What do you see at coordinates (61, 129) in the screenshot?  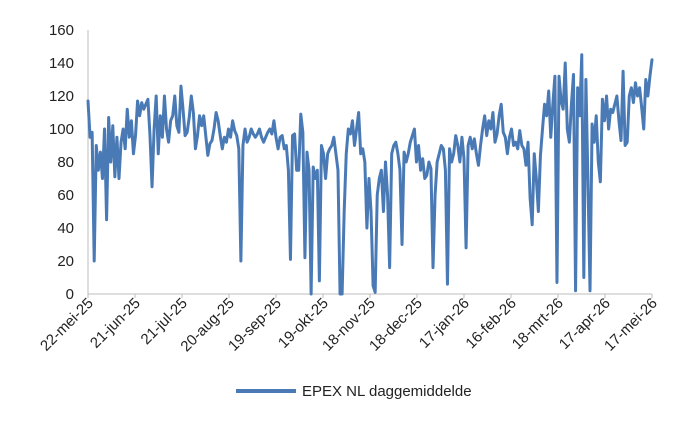 I see `y-tick-label: 100` at bounding box center [61, 129].